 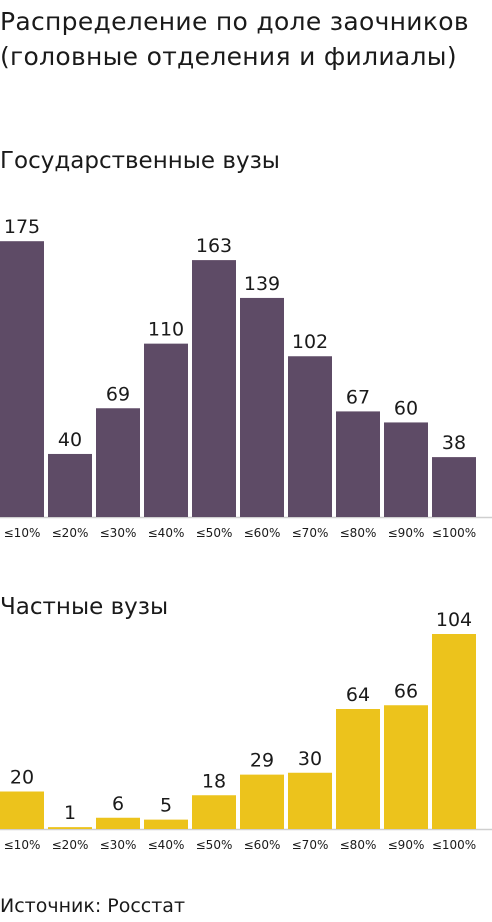 I want to click on data-label: 175, so click(x=22, y=227).